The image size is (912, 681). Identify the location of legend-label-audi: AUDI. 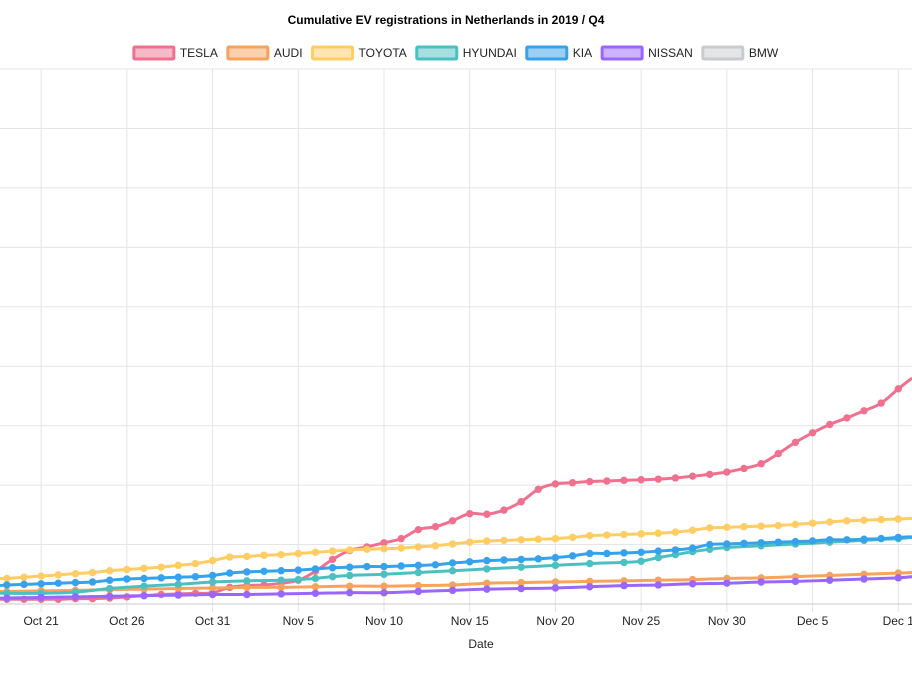
(288, 53).